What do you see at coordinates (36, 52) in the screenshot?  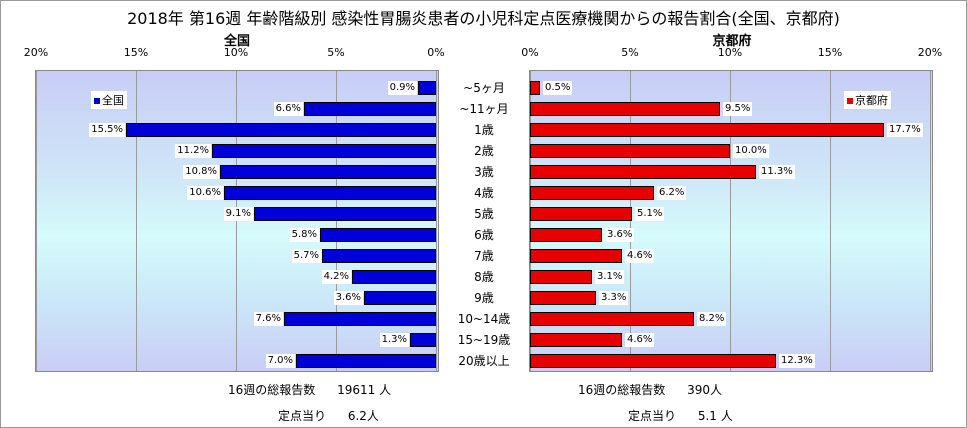 I see `left-tick-label: 20%` at bounding box center [36, 52].